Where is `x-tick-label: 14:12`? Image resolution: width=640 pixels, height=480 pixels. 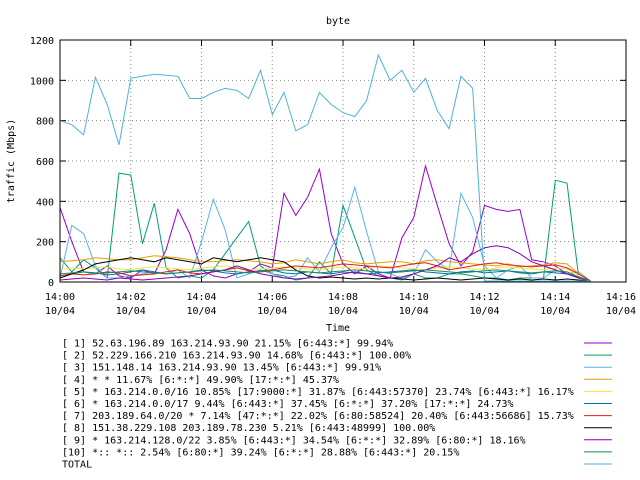
x-tick-label: 14:12 is located at coordinates (484, 297).